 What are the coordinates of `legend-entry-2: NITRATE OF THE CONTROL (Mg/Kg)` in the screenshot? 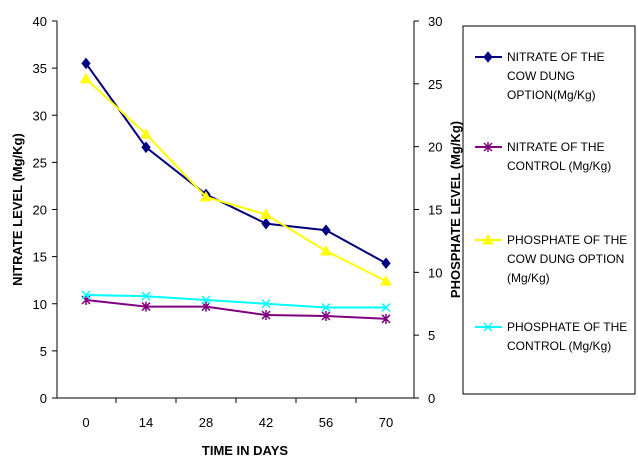 It's located at (543, 156).